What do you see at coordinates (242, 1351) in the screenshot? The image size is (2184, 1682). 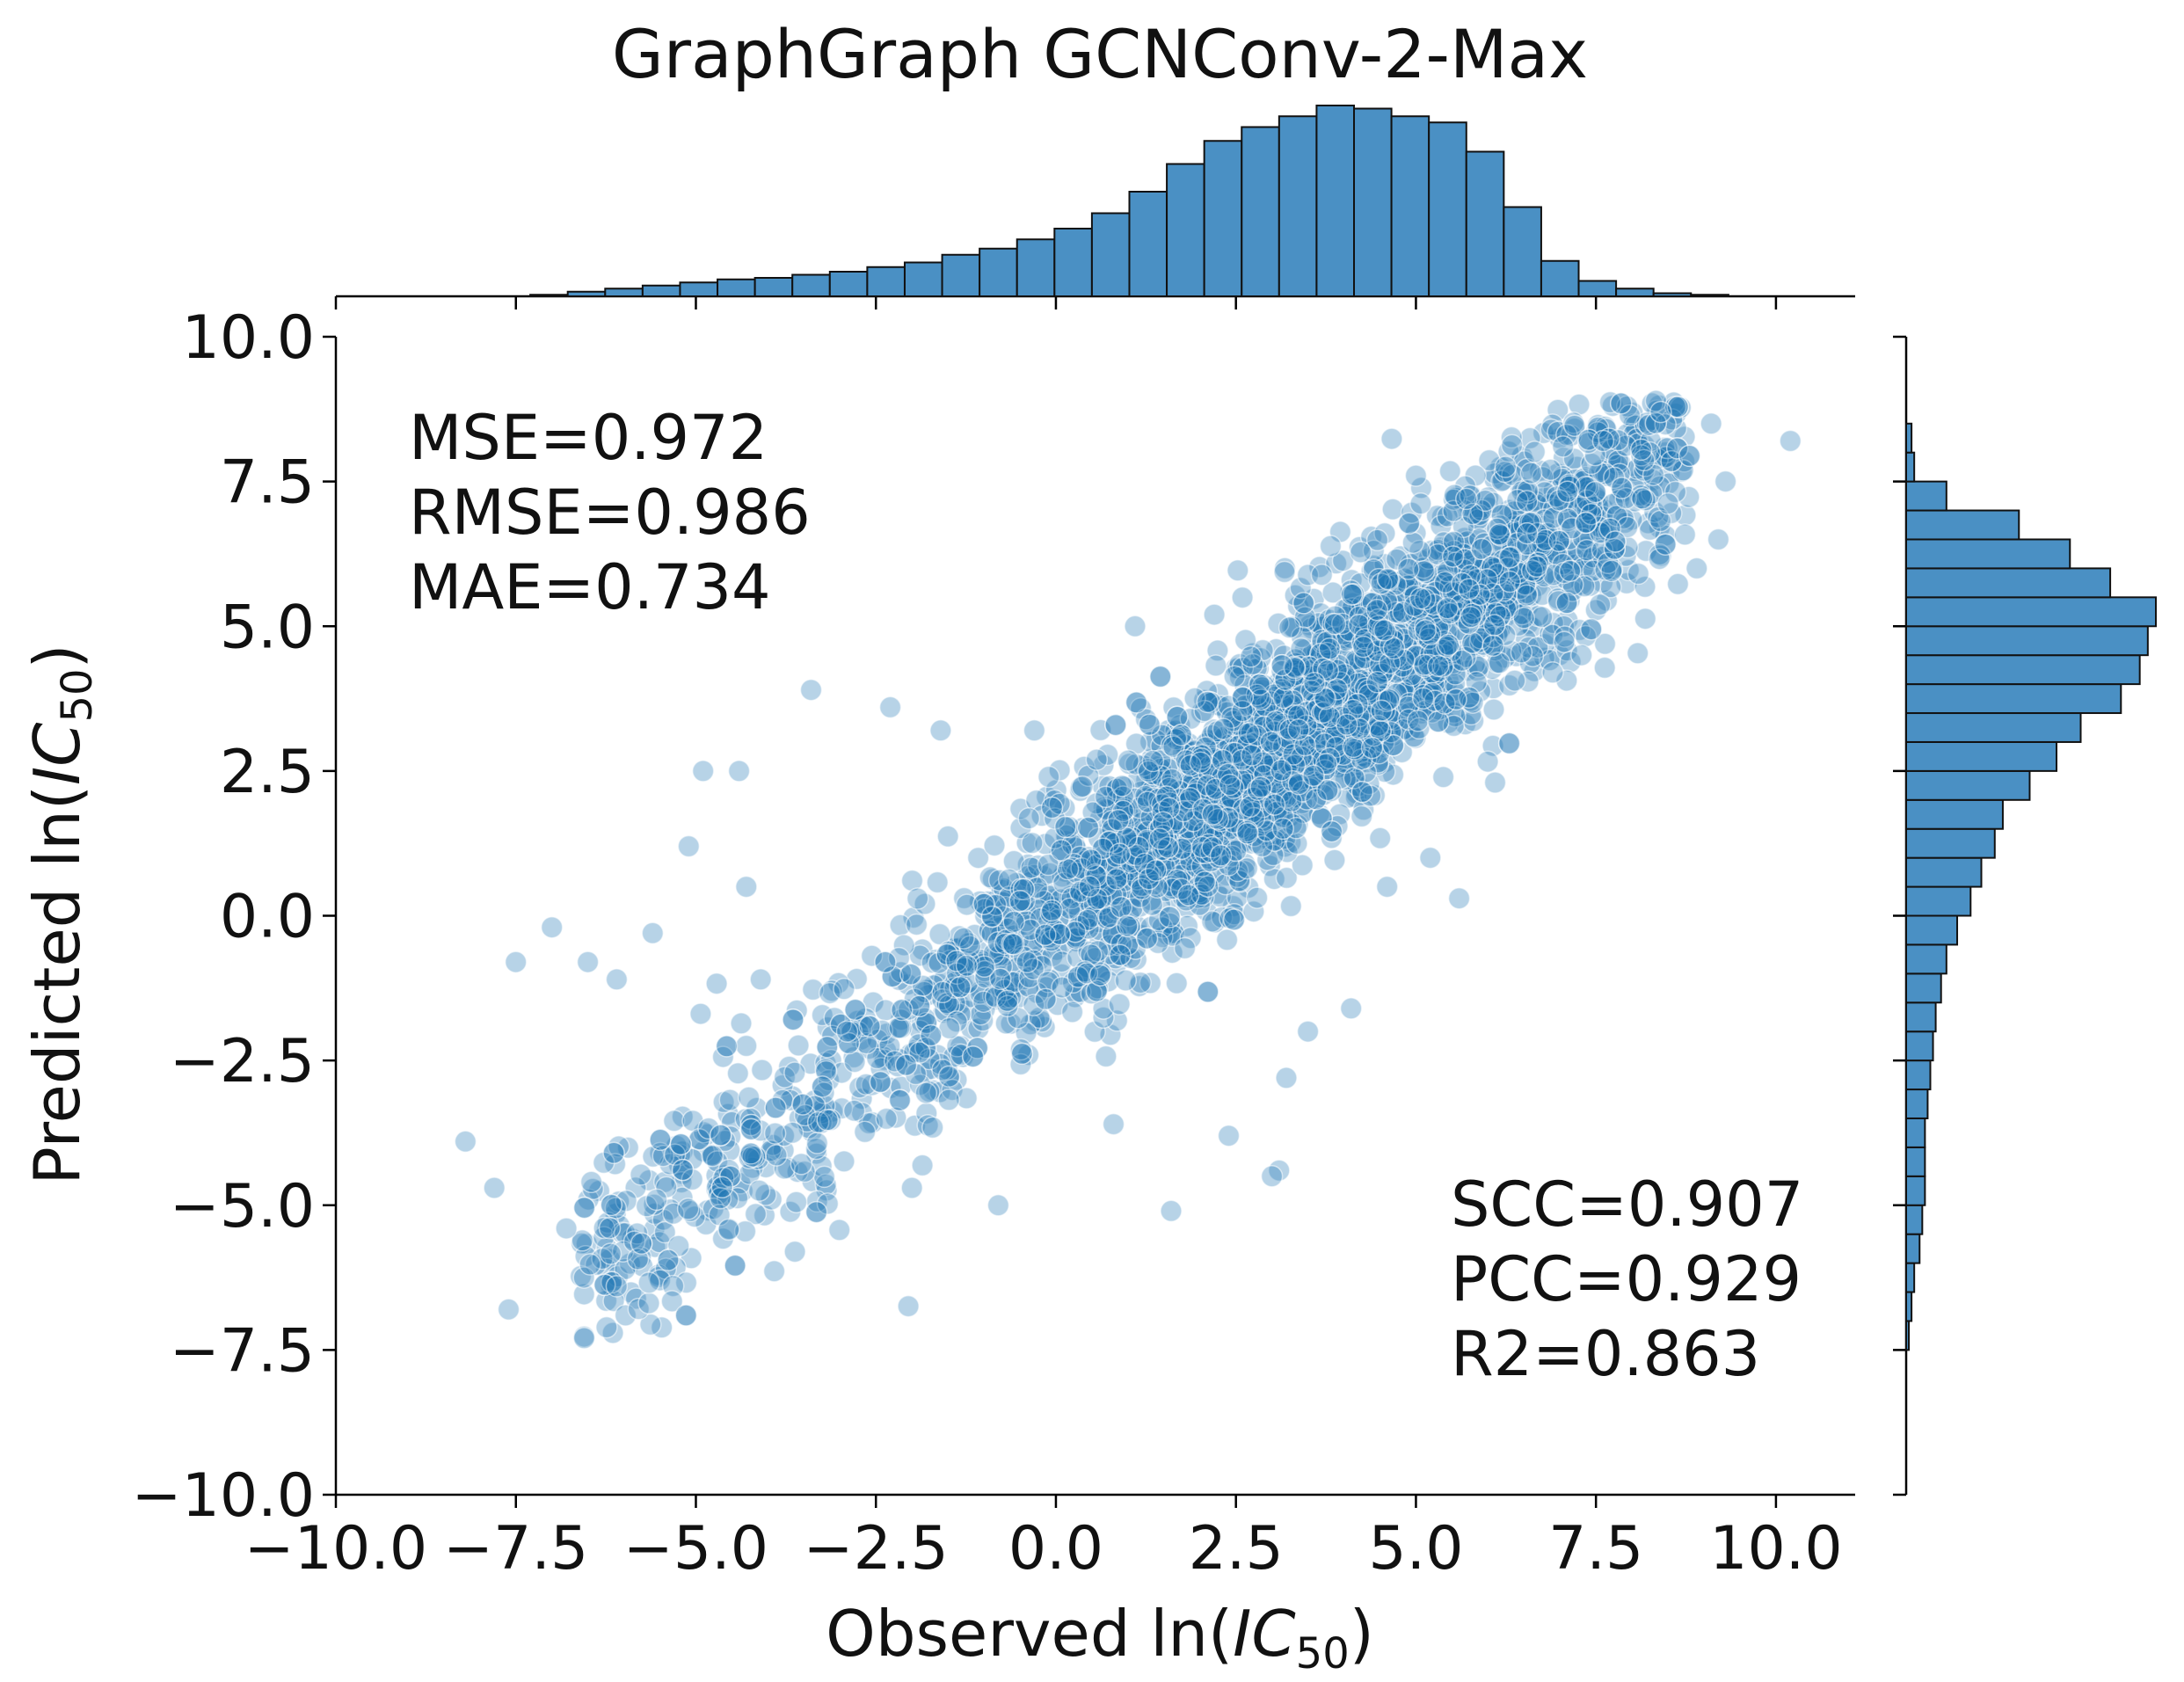 I see `y-tick-label: −7.5` at bounding box center [242, 1351].